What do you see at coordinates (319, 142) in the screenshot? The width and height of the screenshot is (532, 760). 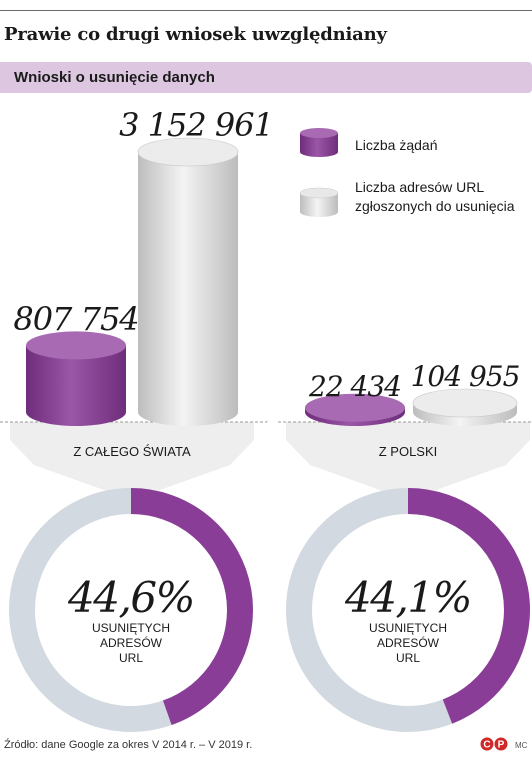 I see `legend-swatch-requests` at bounding box center [319, 142].